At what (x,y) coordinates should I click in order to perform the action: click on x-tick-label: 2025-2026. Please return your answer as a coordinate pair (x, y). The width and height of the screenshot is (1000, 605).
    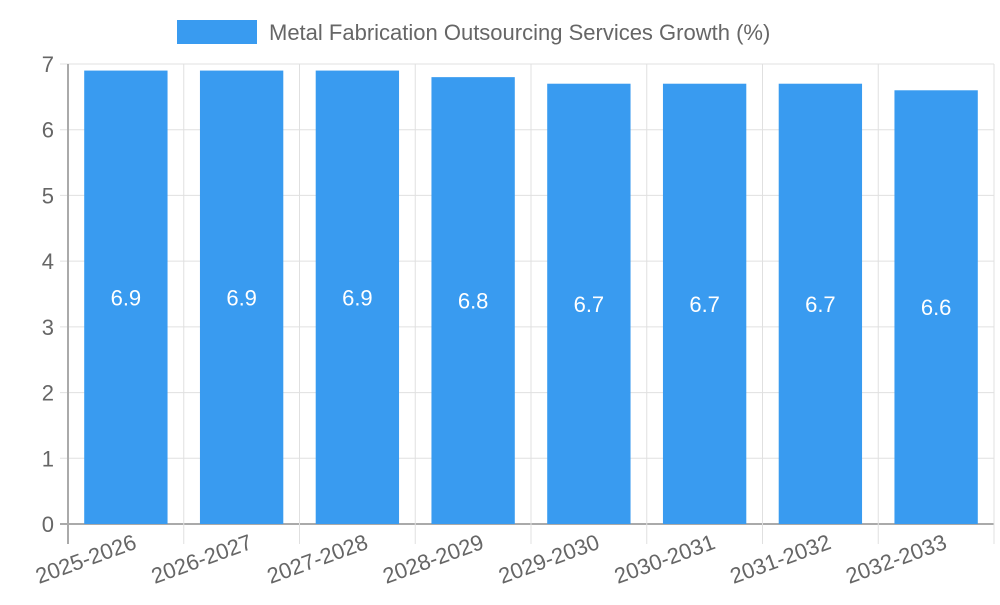
    Looking at the image, I should click on (85, 558).